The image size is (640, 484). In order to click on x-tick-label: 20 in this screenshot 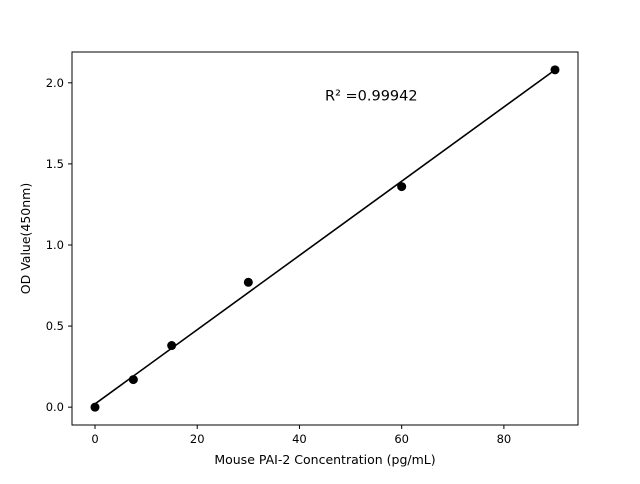, I will do `click(197, 439)`.